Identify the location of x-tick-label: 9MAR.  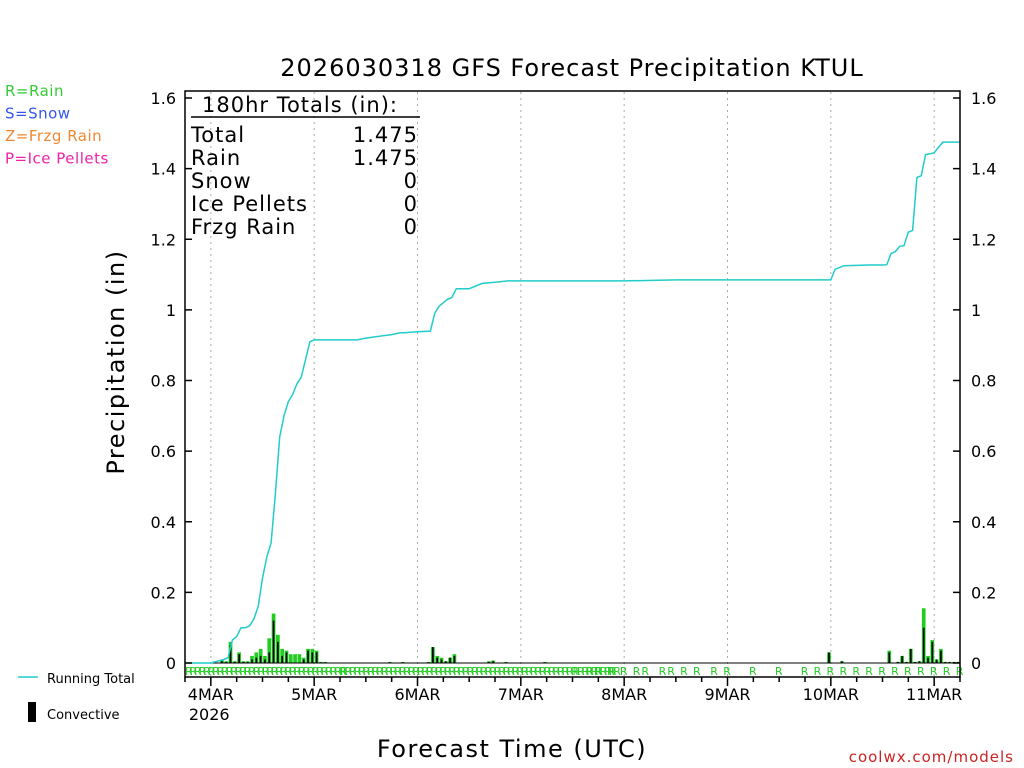
(727, 694).